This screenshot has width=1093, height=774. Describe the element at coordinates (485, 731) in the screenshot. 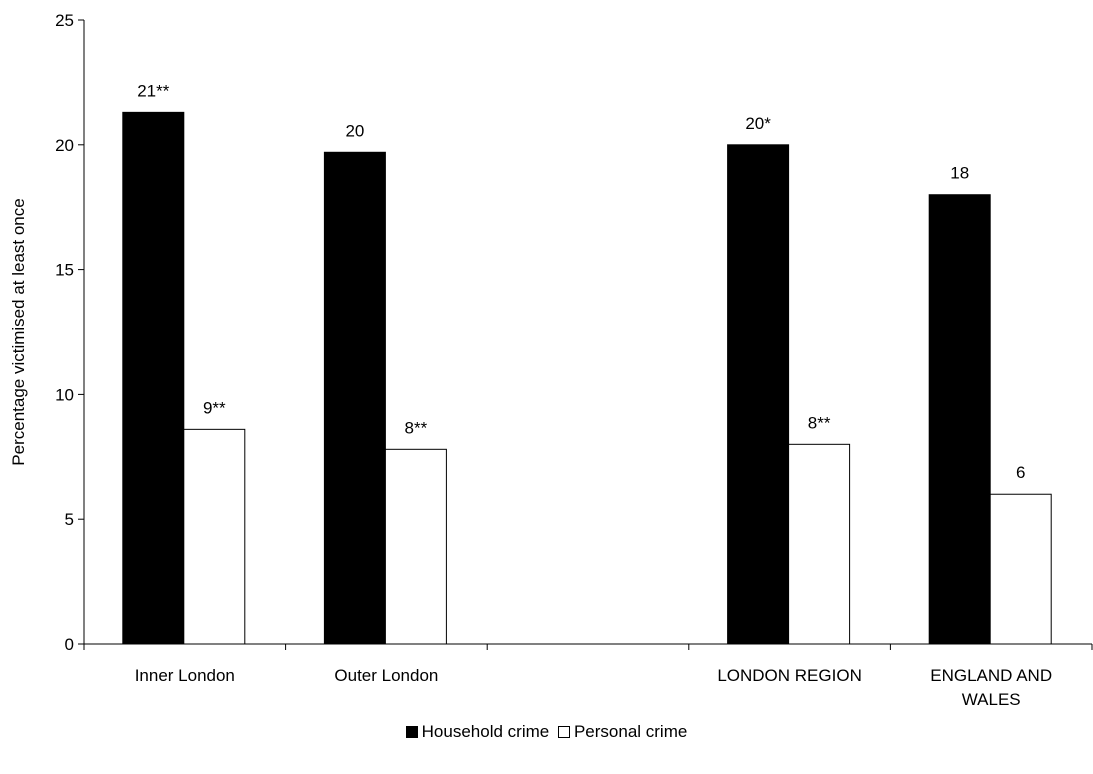

I see `legend-label-household: Household crime` at that location.